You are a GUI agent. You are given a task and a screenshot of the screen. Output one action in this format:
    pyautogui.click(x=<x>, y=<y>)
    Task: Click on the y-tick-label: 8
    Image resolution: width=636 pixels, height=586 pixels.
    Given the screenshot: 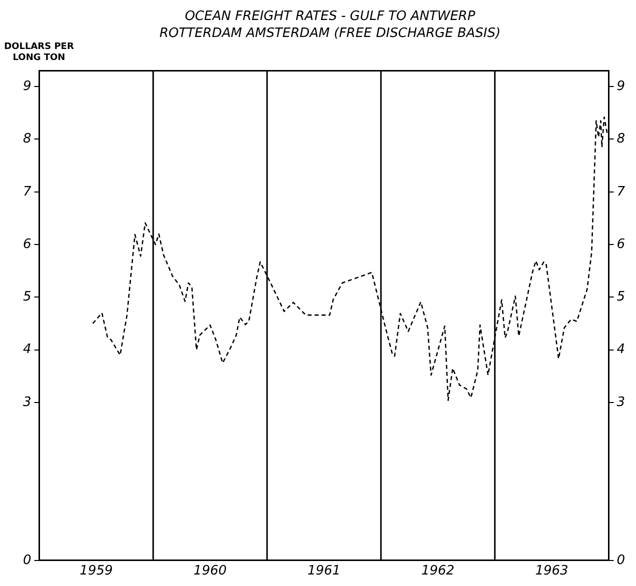 What is the action you would take?
    pyautogui.click(x=27, y=139)
    